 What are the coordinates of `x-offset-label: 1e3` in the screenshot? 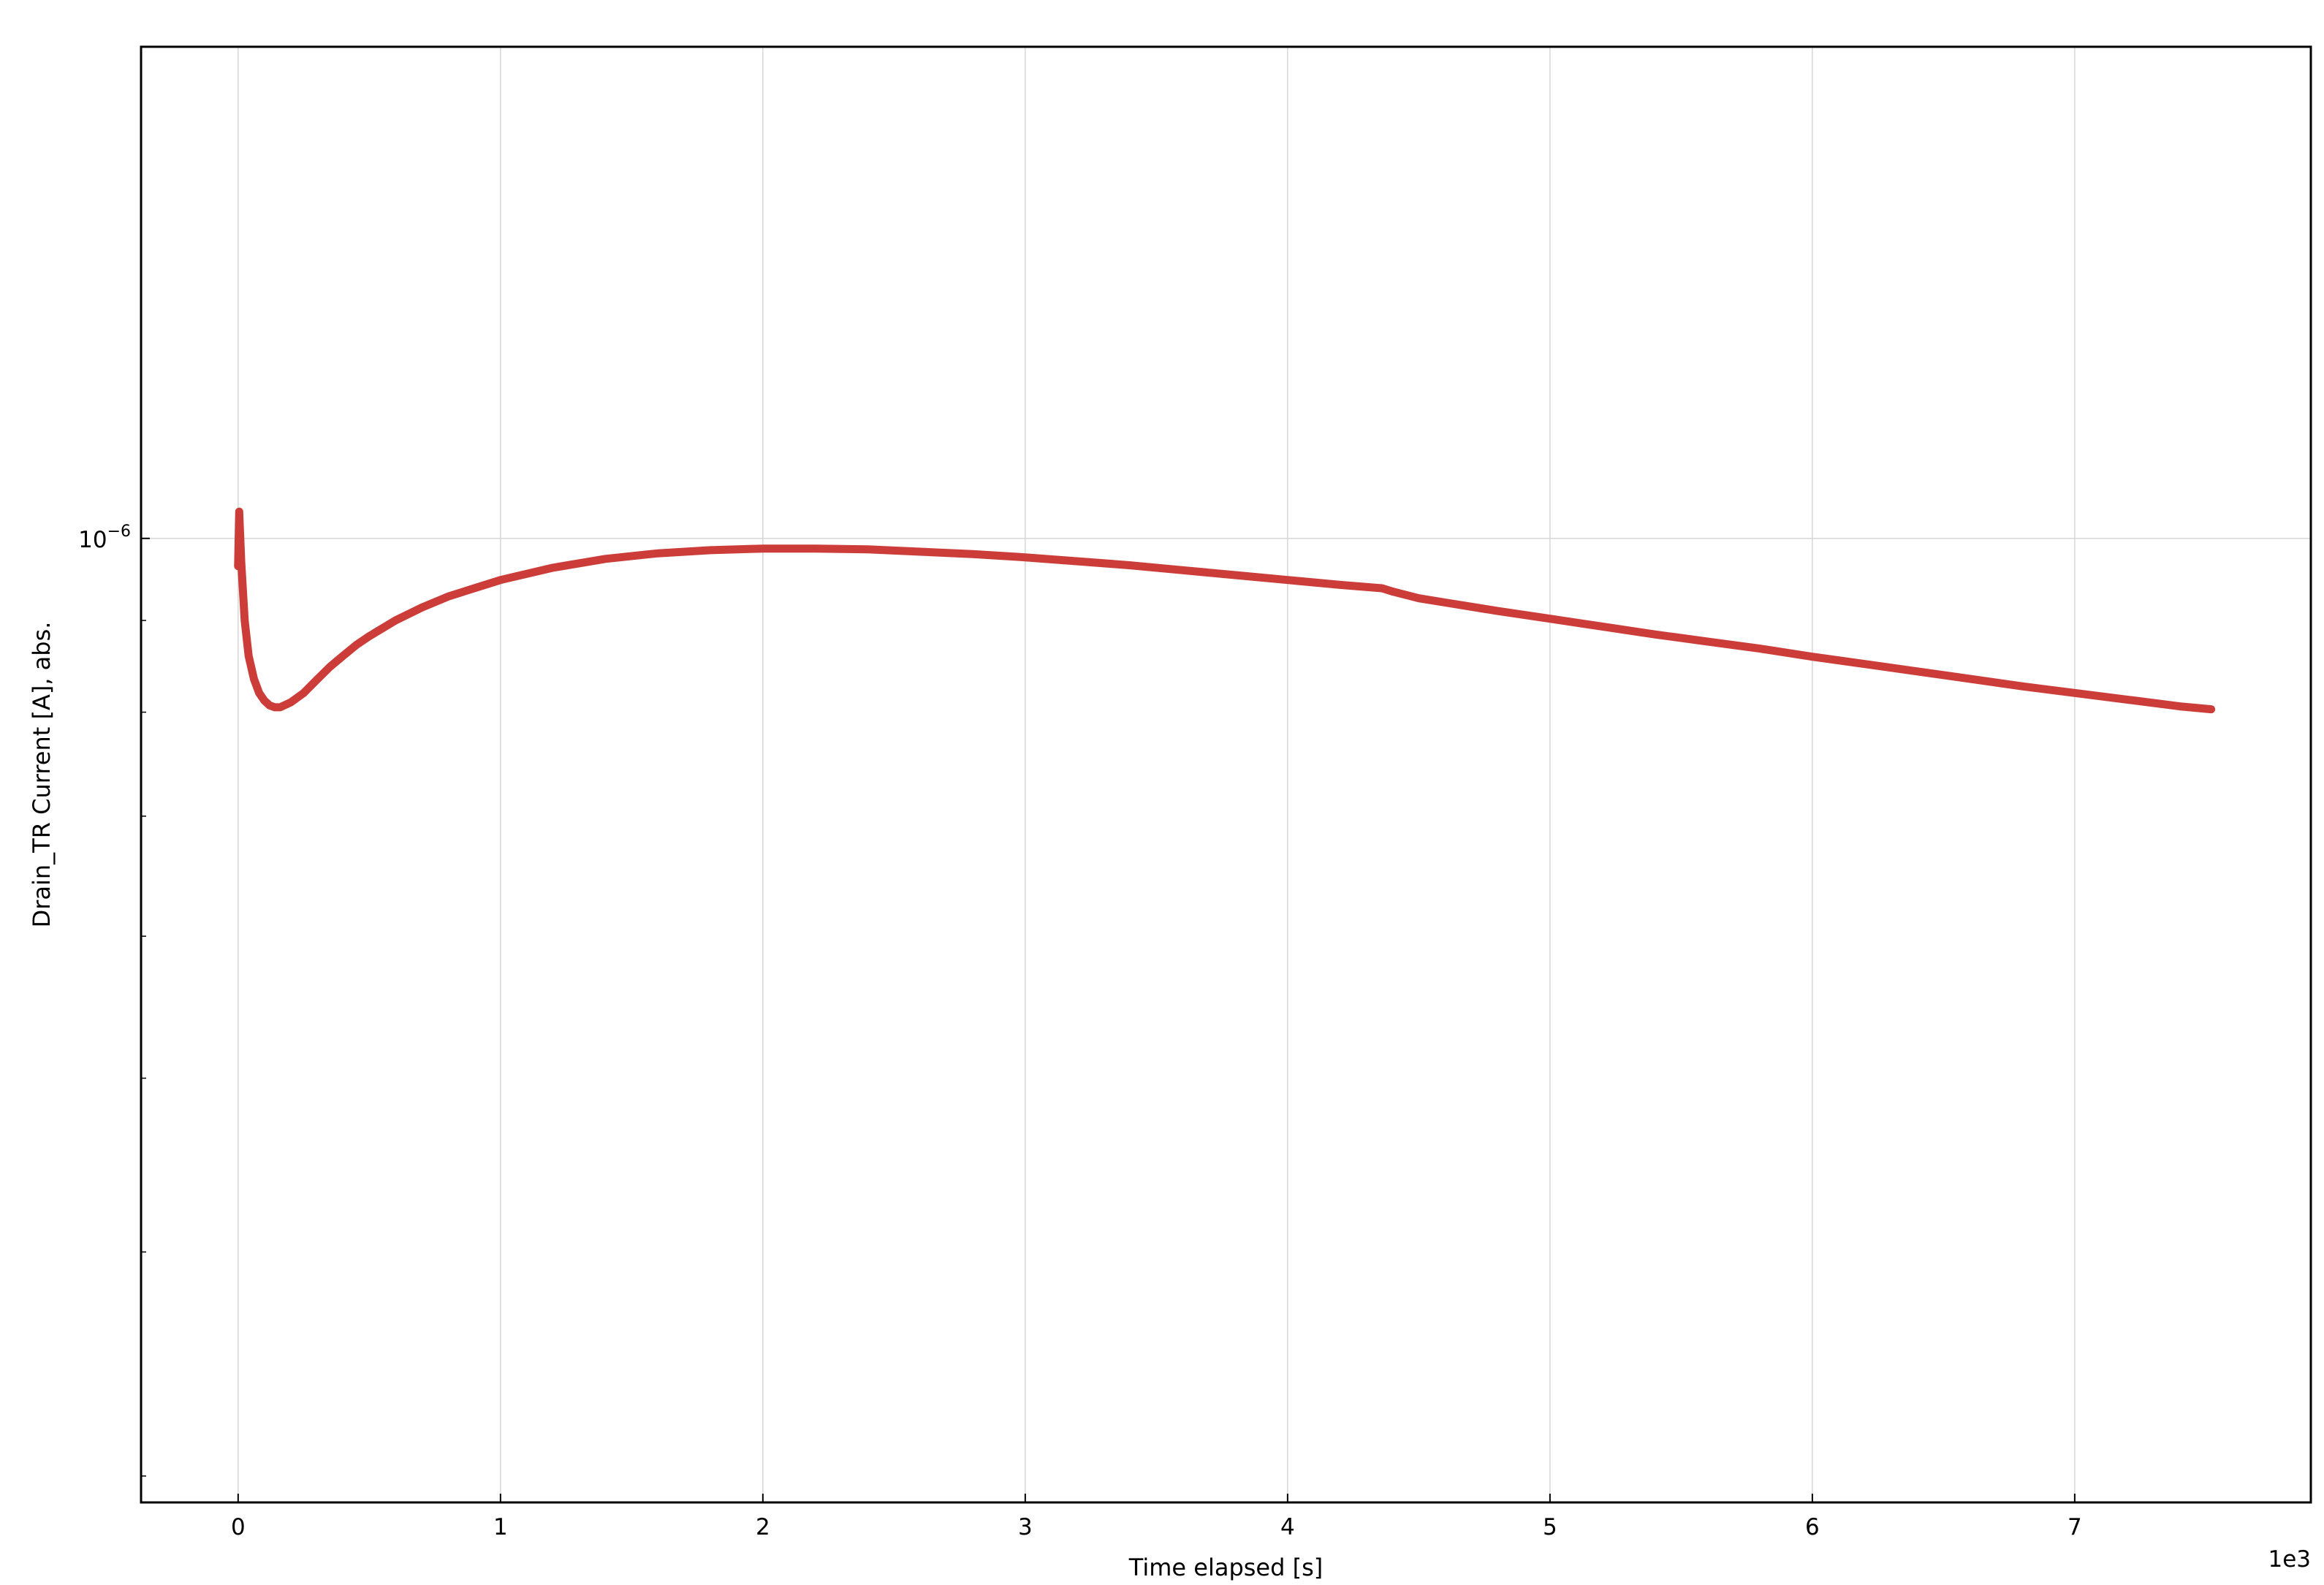 It's located at (2289, 1559).